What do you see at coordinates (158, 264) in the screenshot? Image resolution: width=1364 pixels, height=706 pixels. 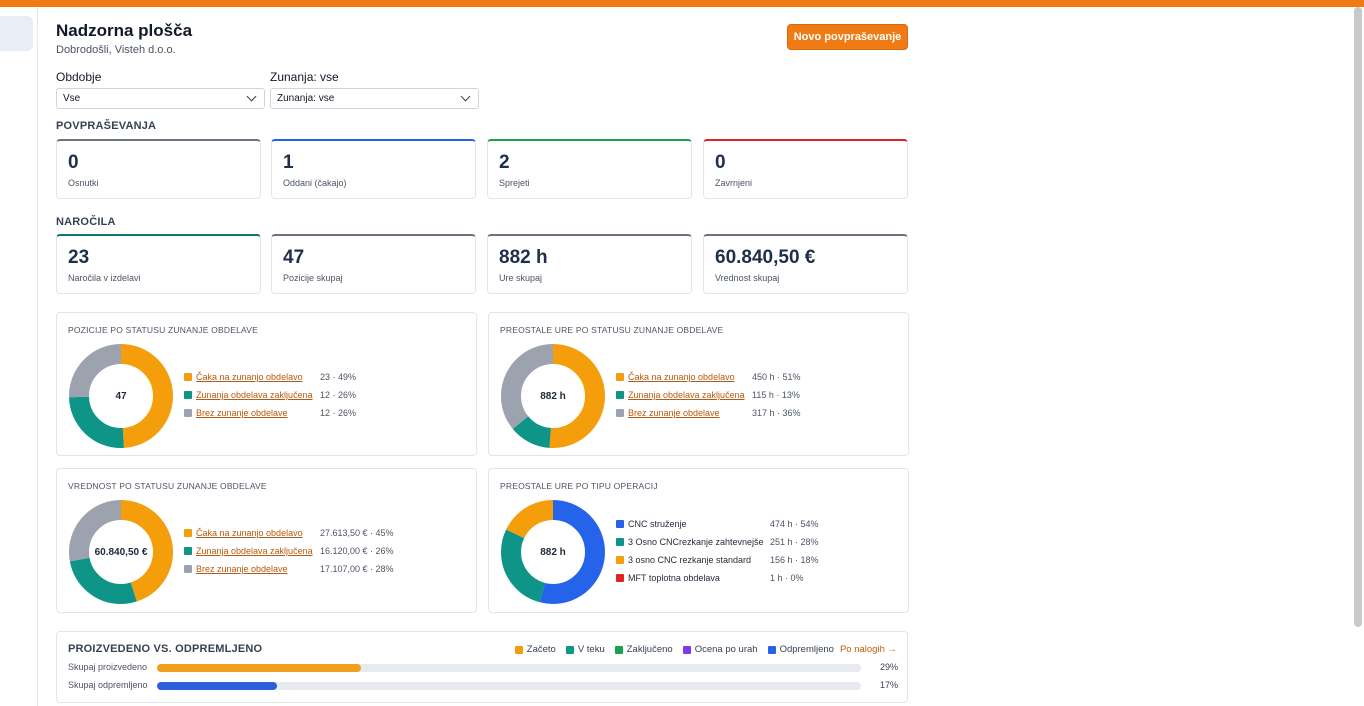 I see `order-card: 23 Naročila v izdelavi` at bounding box center [158, 264].